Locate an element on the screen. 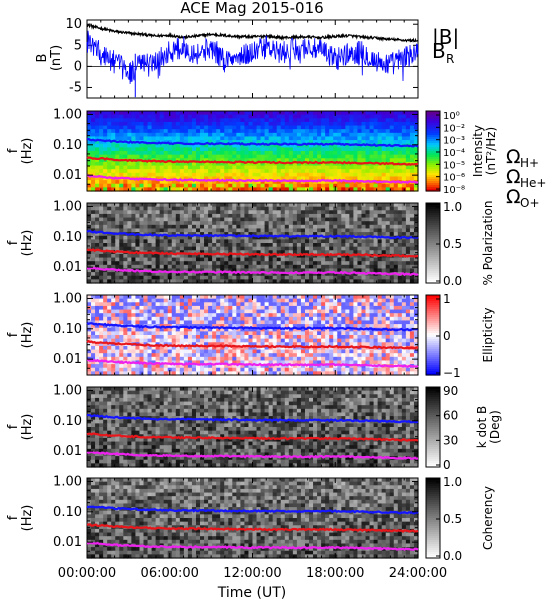 The height and width of the screenshot is (600, 550). colorbar-step is located at coordinates (433, 236).